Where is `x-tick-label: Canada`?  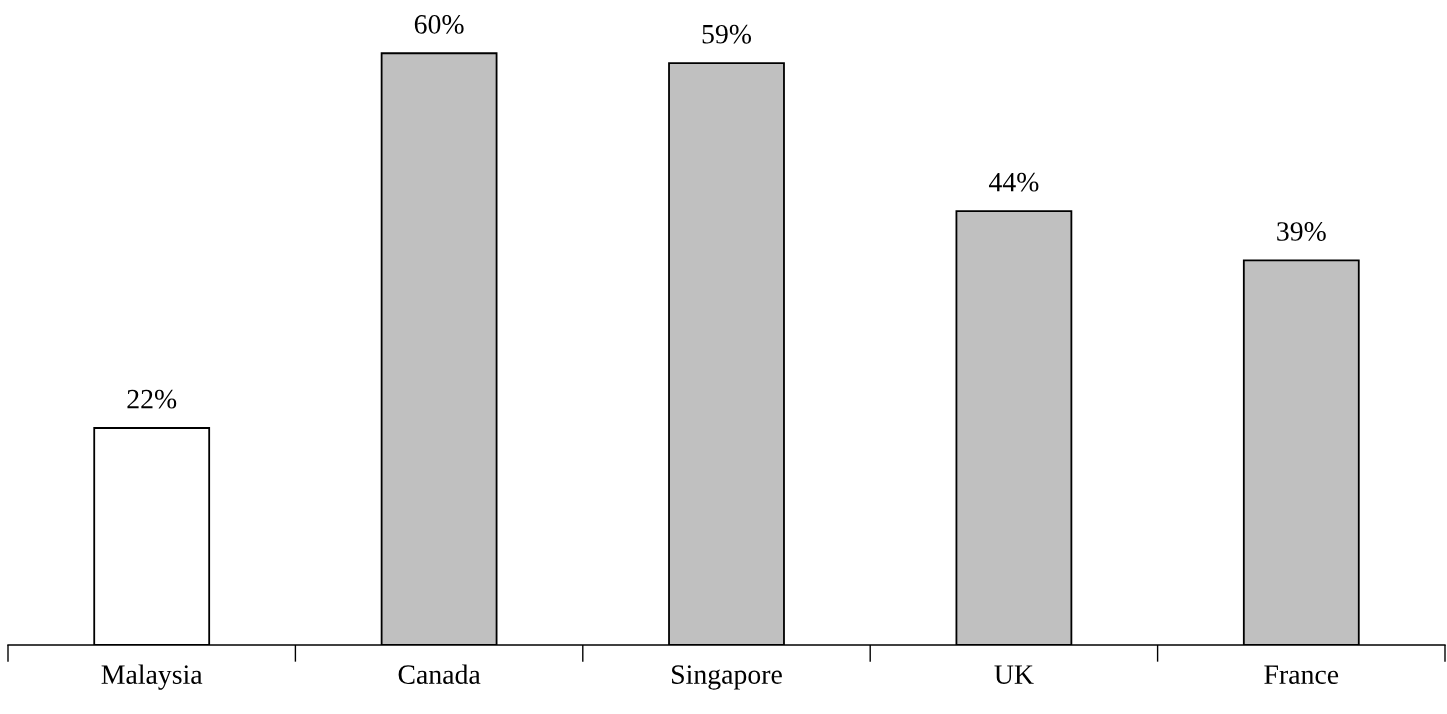 x-tick-label: Canada is located at coordinates (439, 674).